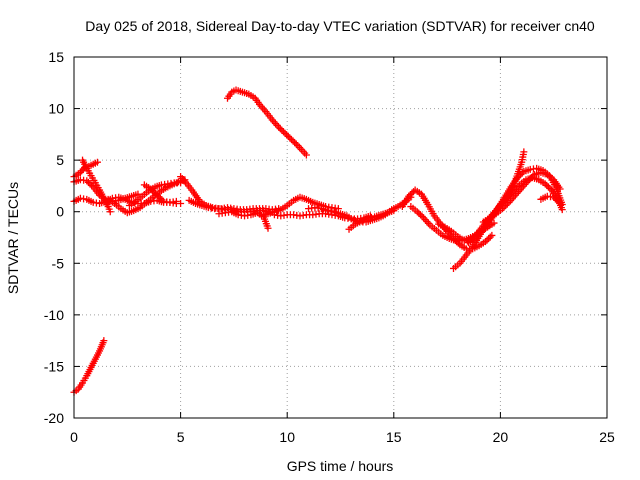 Image resolution: width=640 pixels, height=480 pixels. What do you see at coordinates (340, 466) in the screenshot?
I see `x-axis-label: GPS time / hours` at bounding box center [340, 466].